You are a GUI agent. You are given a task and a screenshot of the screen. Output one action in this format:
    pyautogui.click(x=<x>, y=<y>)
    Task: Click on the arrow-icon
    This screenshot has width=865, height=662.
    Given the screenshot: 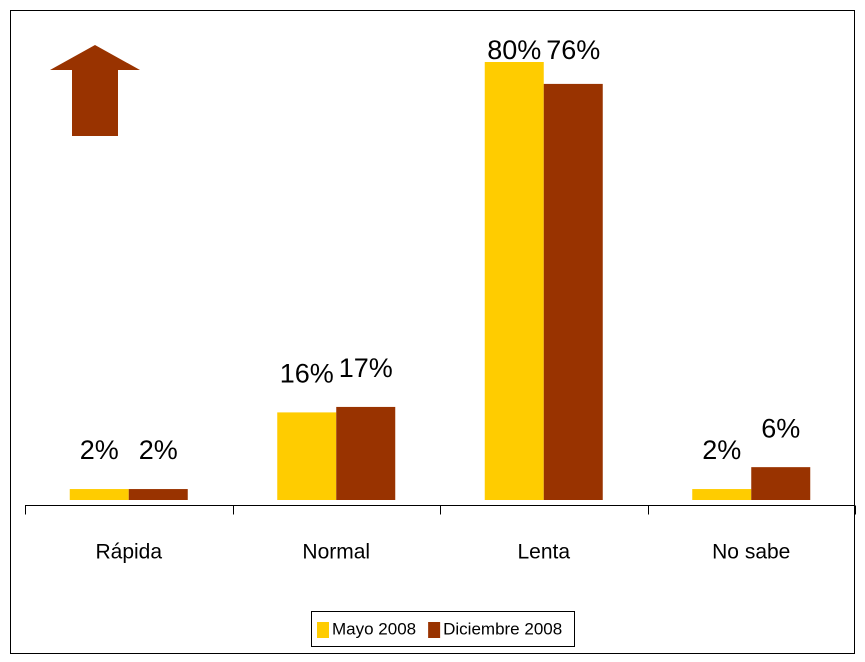 What is the action you would take?
    pyautogui.click(x=95, y=90)
    